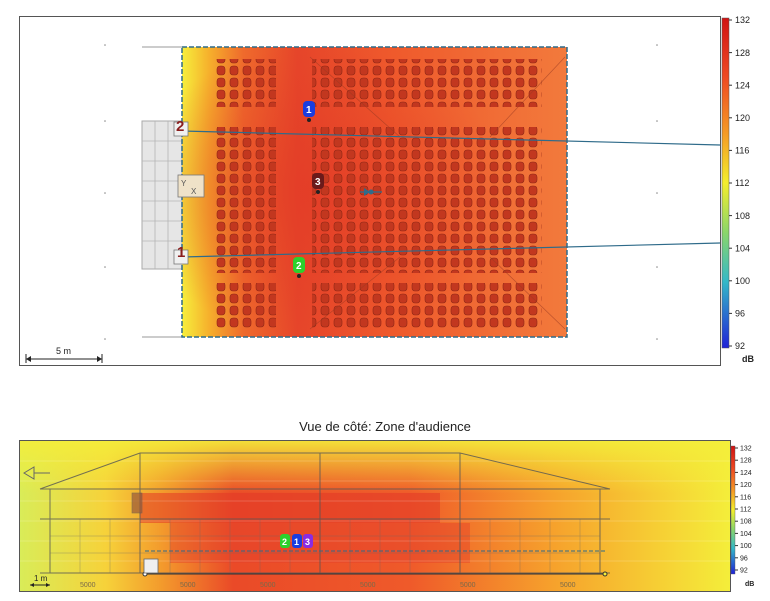  Describe the element at coordinates (180, 126) in the screenshot. I see `line-label-2: 2` at that location.